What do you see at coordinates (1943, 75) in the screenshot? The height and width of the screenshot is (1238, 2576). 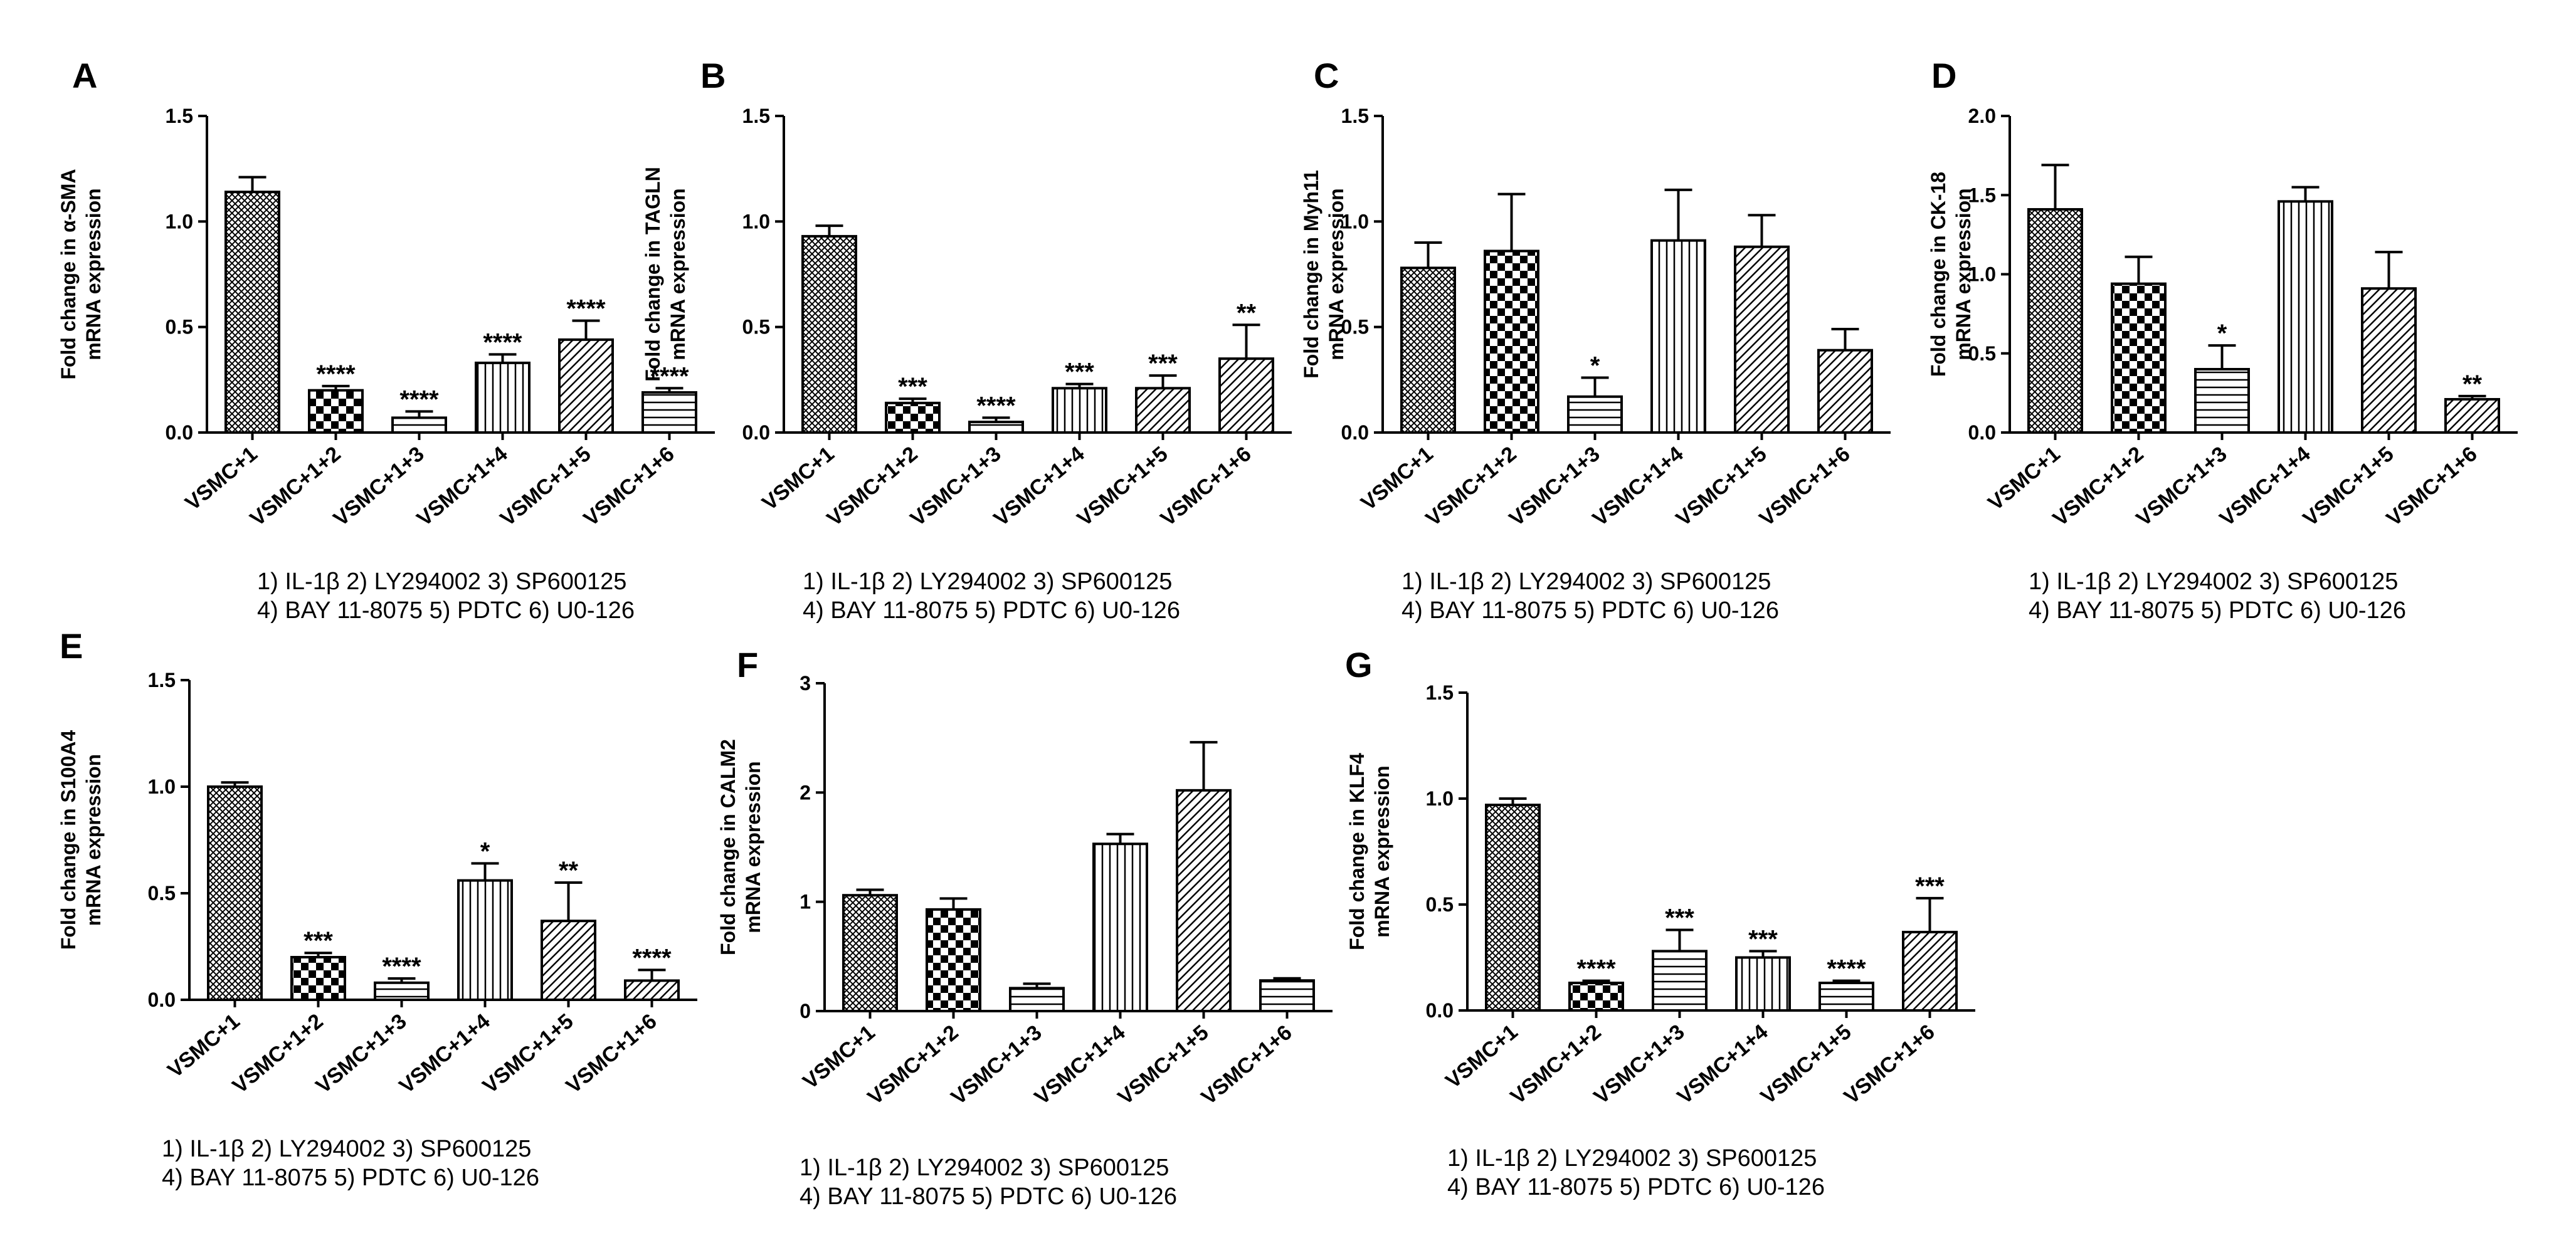 I see `panel-label: D` at bounding box center [1943, 75].